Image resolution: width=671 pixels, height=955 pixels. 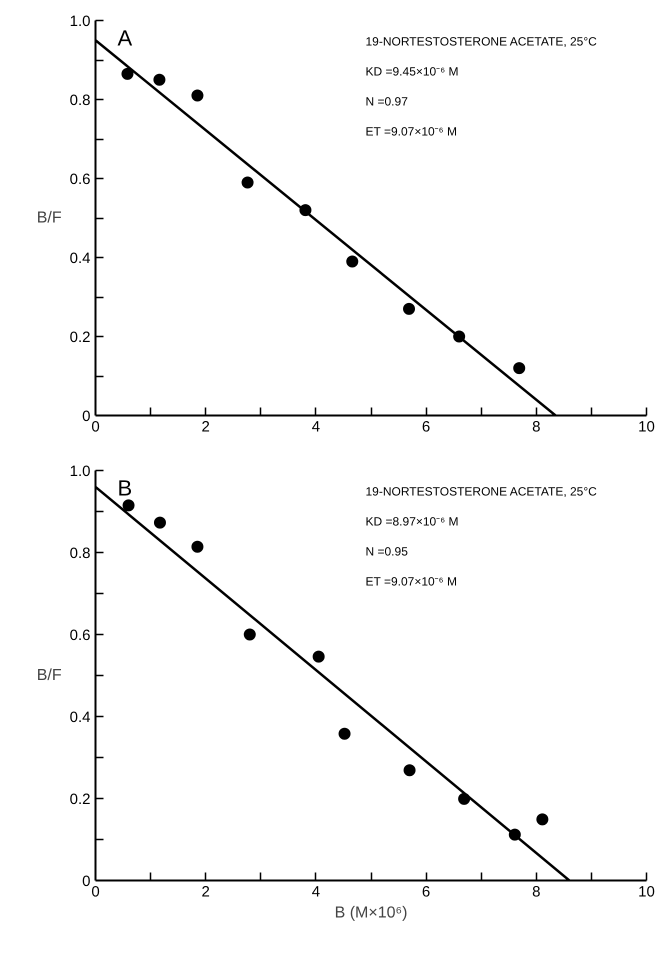 What do you see at coordinates (371, 913) in the screenshot?
I see `x-axis-title: B (M×10⁶)` at bounding box center [371, 913].